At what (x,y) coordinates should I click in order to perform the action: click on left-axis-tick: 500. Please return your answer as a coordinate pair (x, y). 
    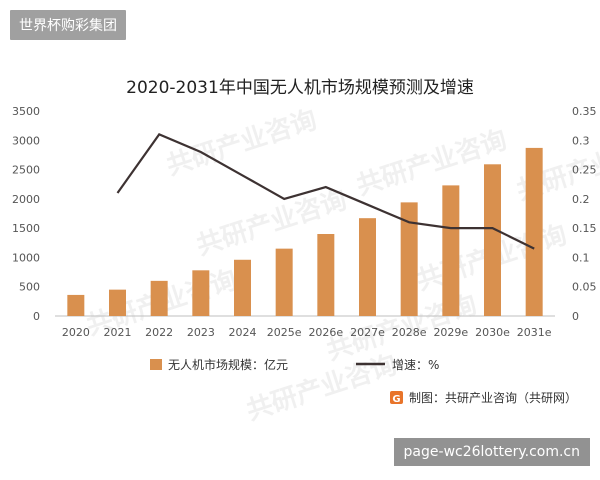
    Looking at the image, I should click on (29, 287).